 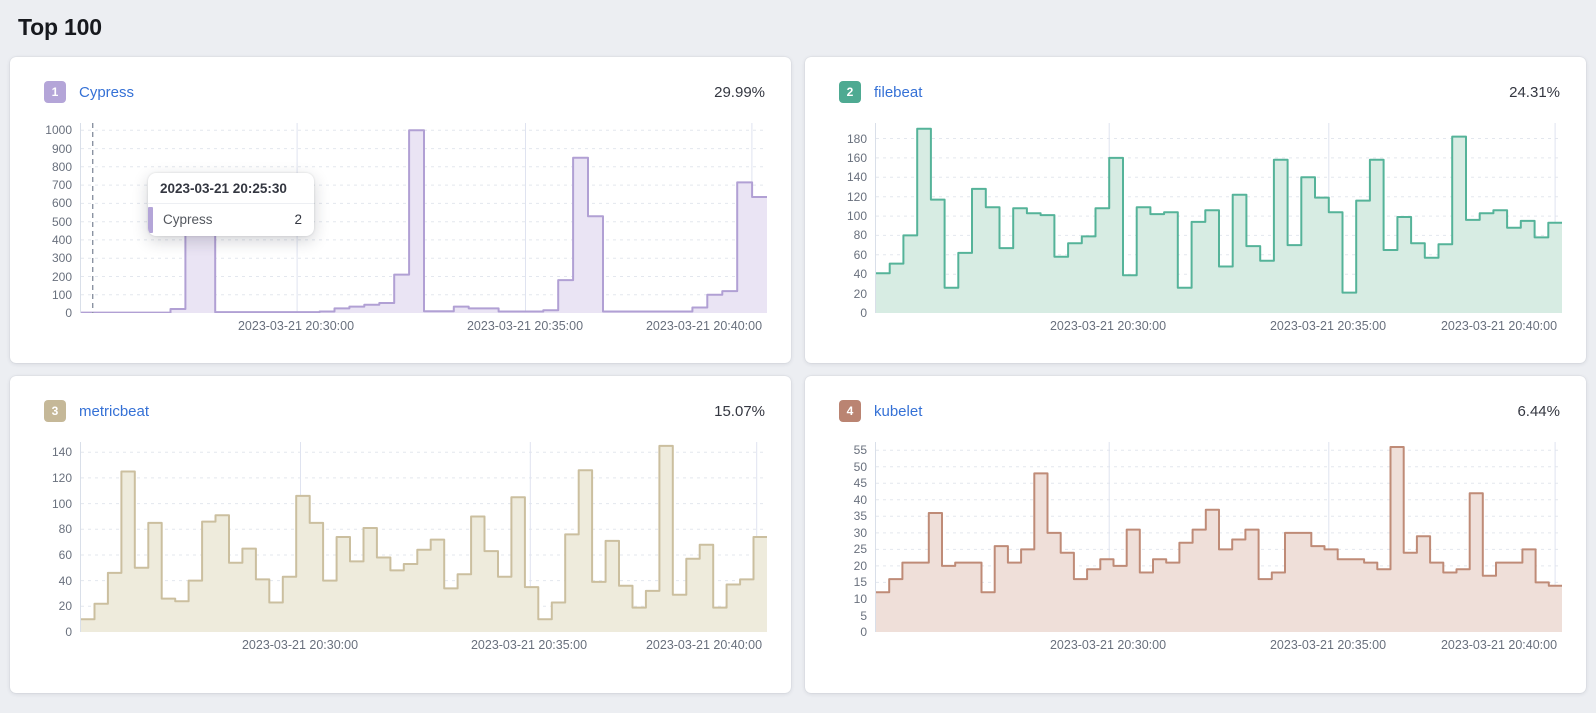 What do you see at coordinates (400, 92) in the screenshot?
I see `card-header: 1 Cypress 29.99%` at bounding box center [400, 92].